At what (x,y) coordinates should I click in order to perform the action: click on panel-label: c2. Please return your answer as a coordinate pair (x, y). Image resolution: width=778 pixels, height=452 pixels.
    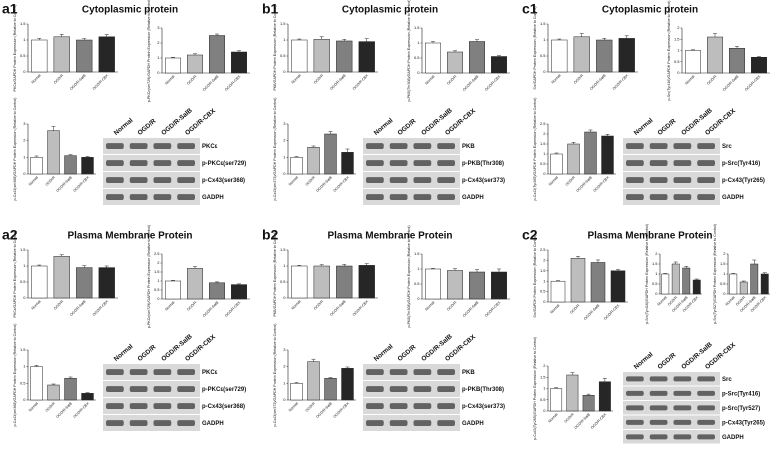
    Looking at the image, I should click on (530, 235).